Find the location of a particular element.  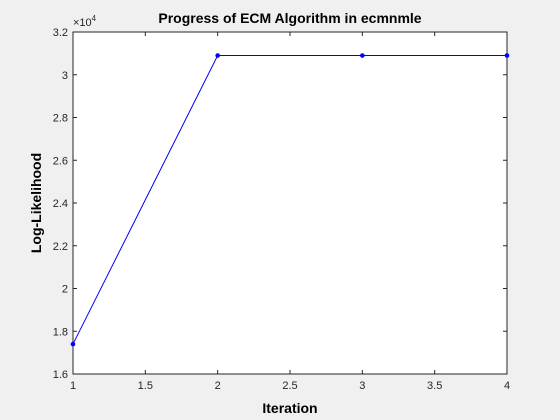

y-tick-label: 1.6 is located at coordinates (60, 375).